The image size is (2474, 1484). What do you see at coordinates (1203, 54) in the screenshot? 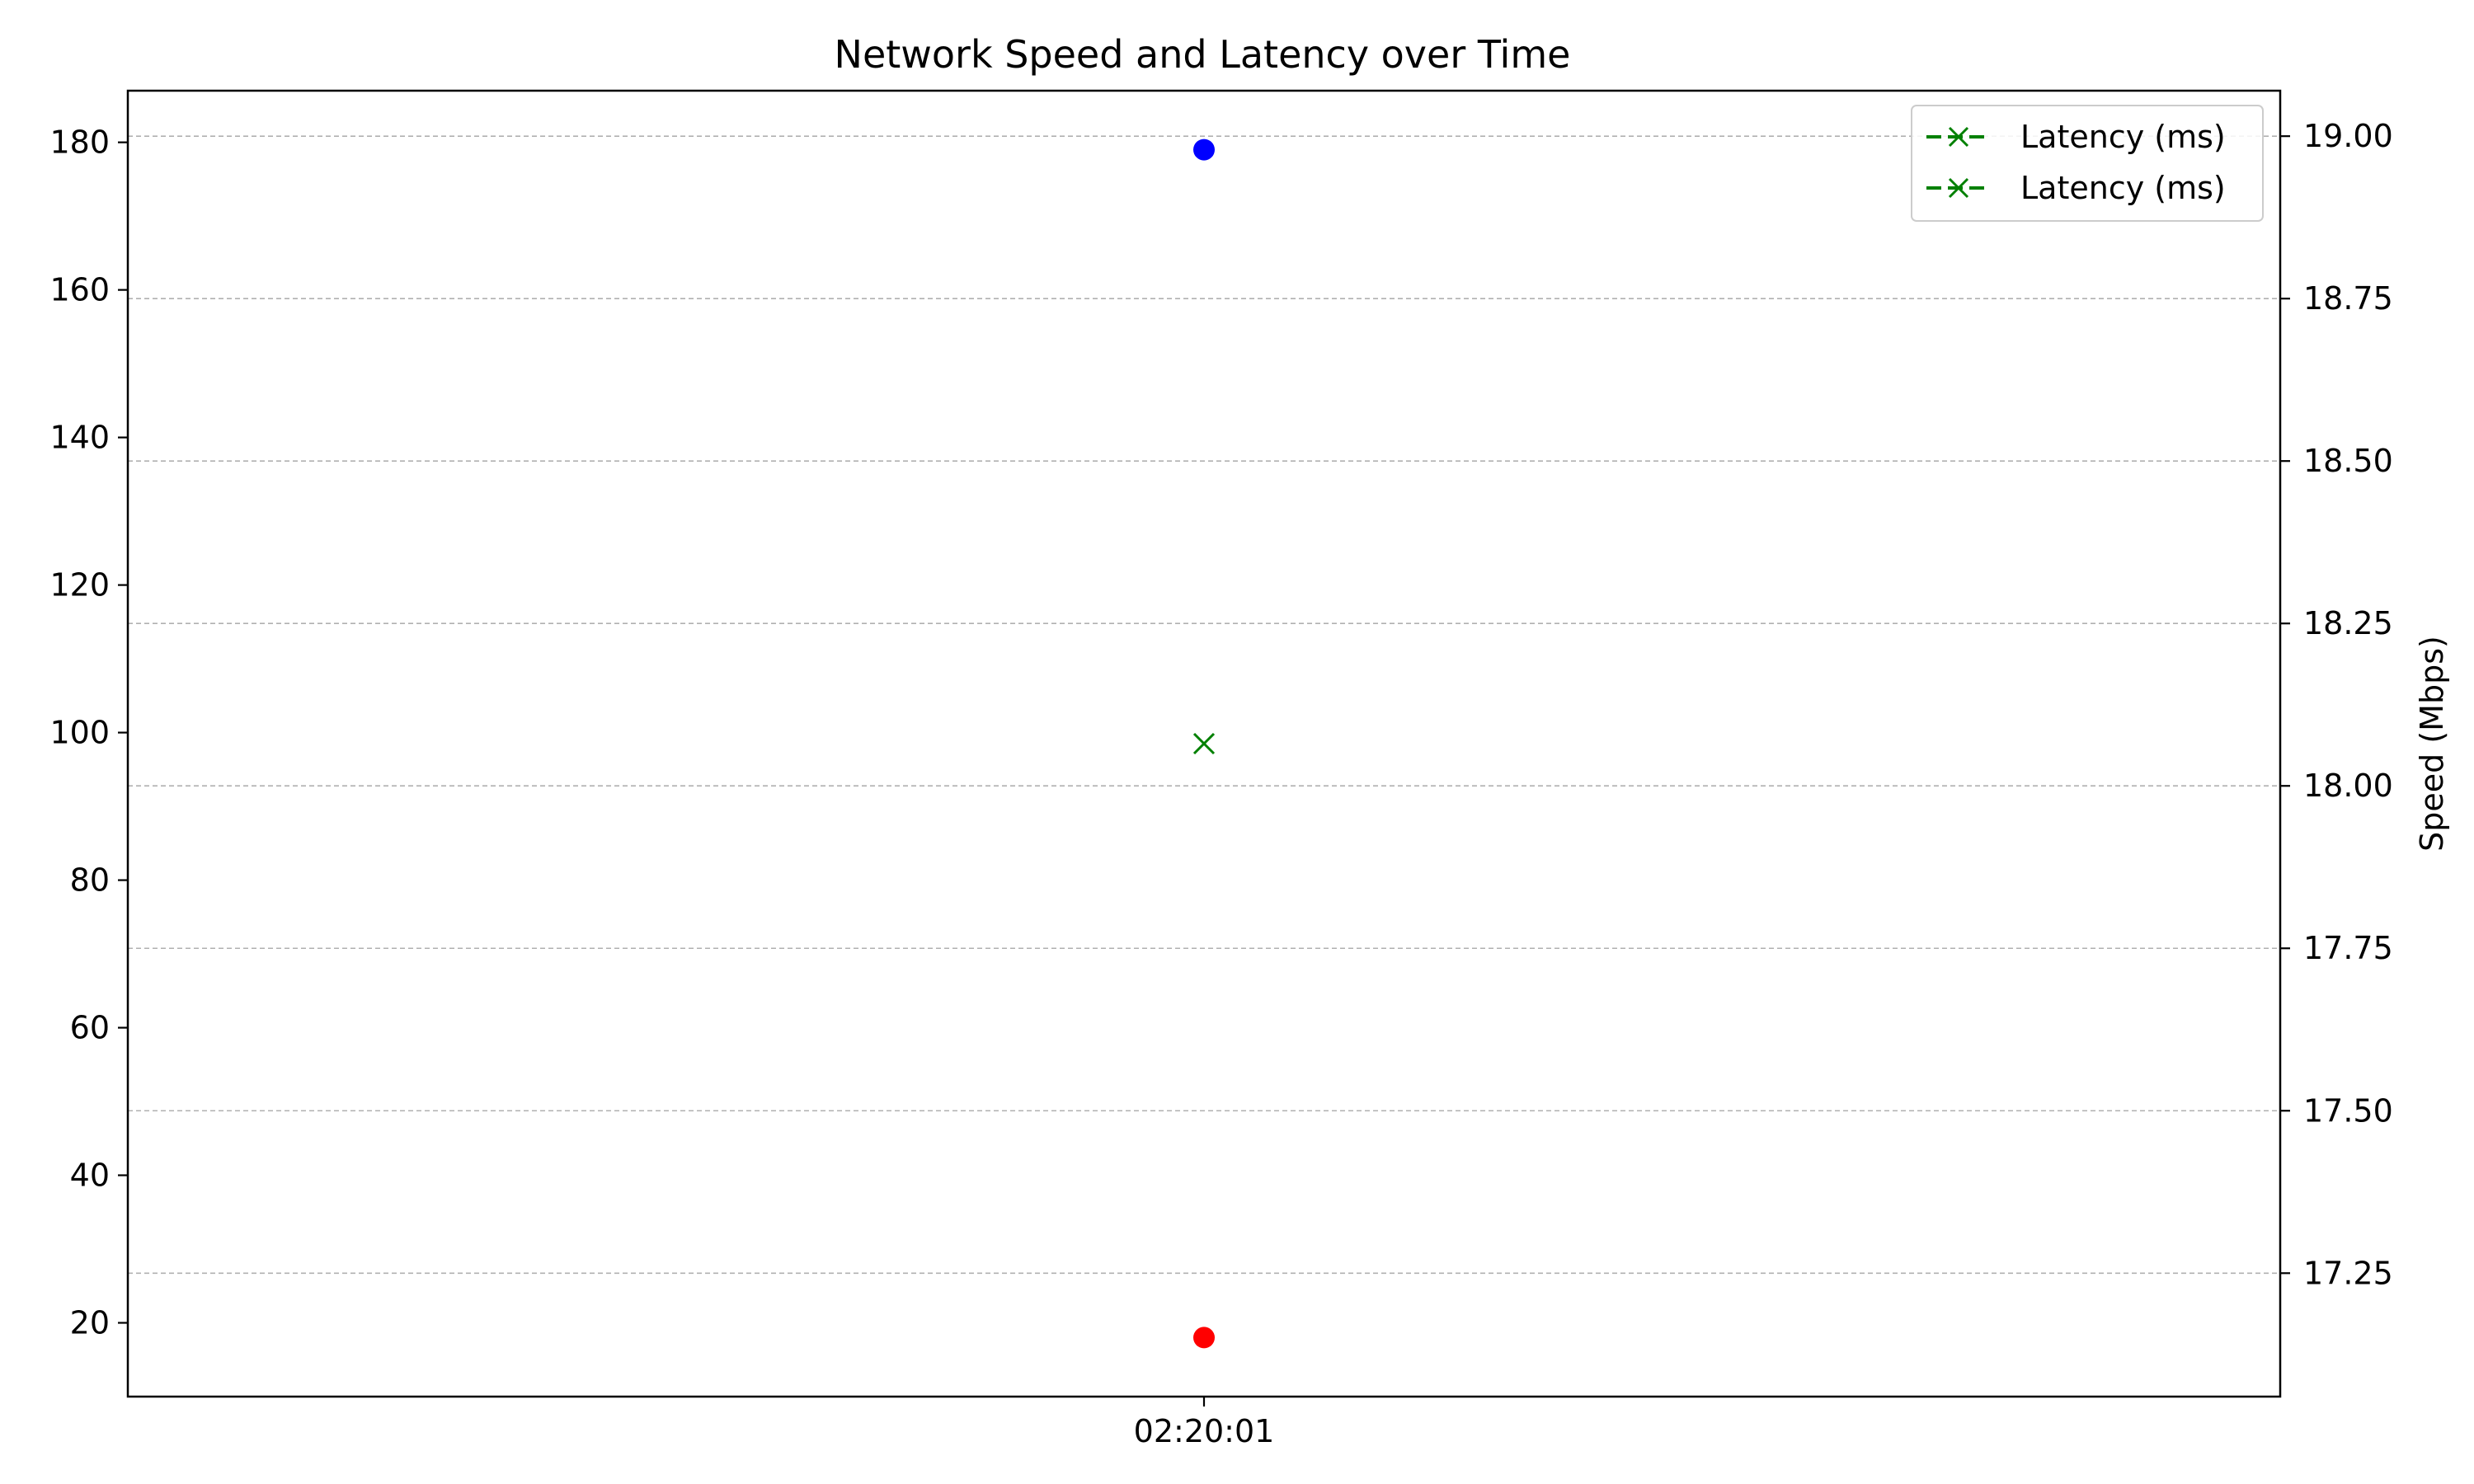
I see `chart-title: Network Speed and Latency over Time` at bounding box center [1203, 54].